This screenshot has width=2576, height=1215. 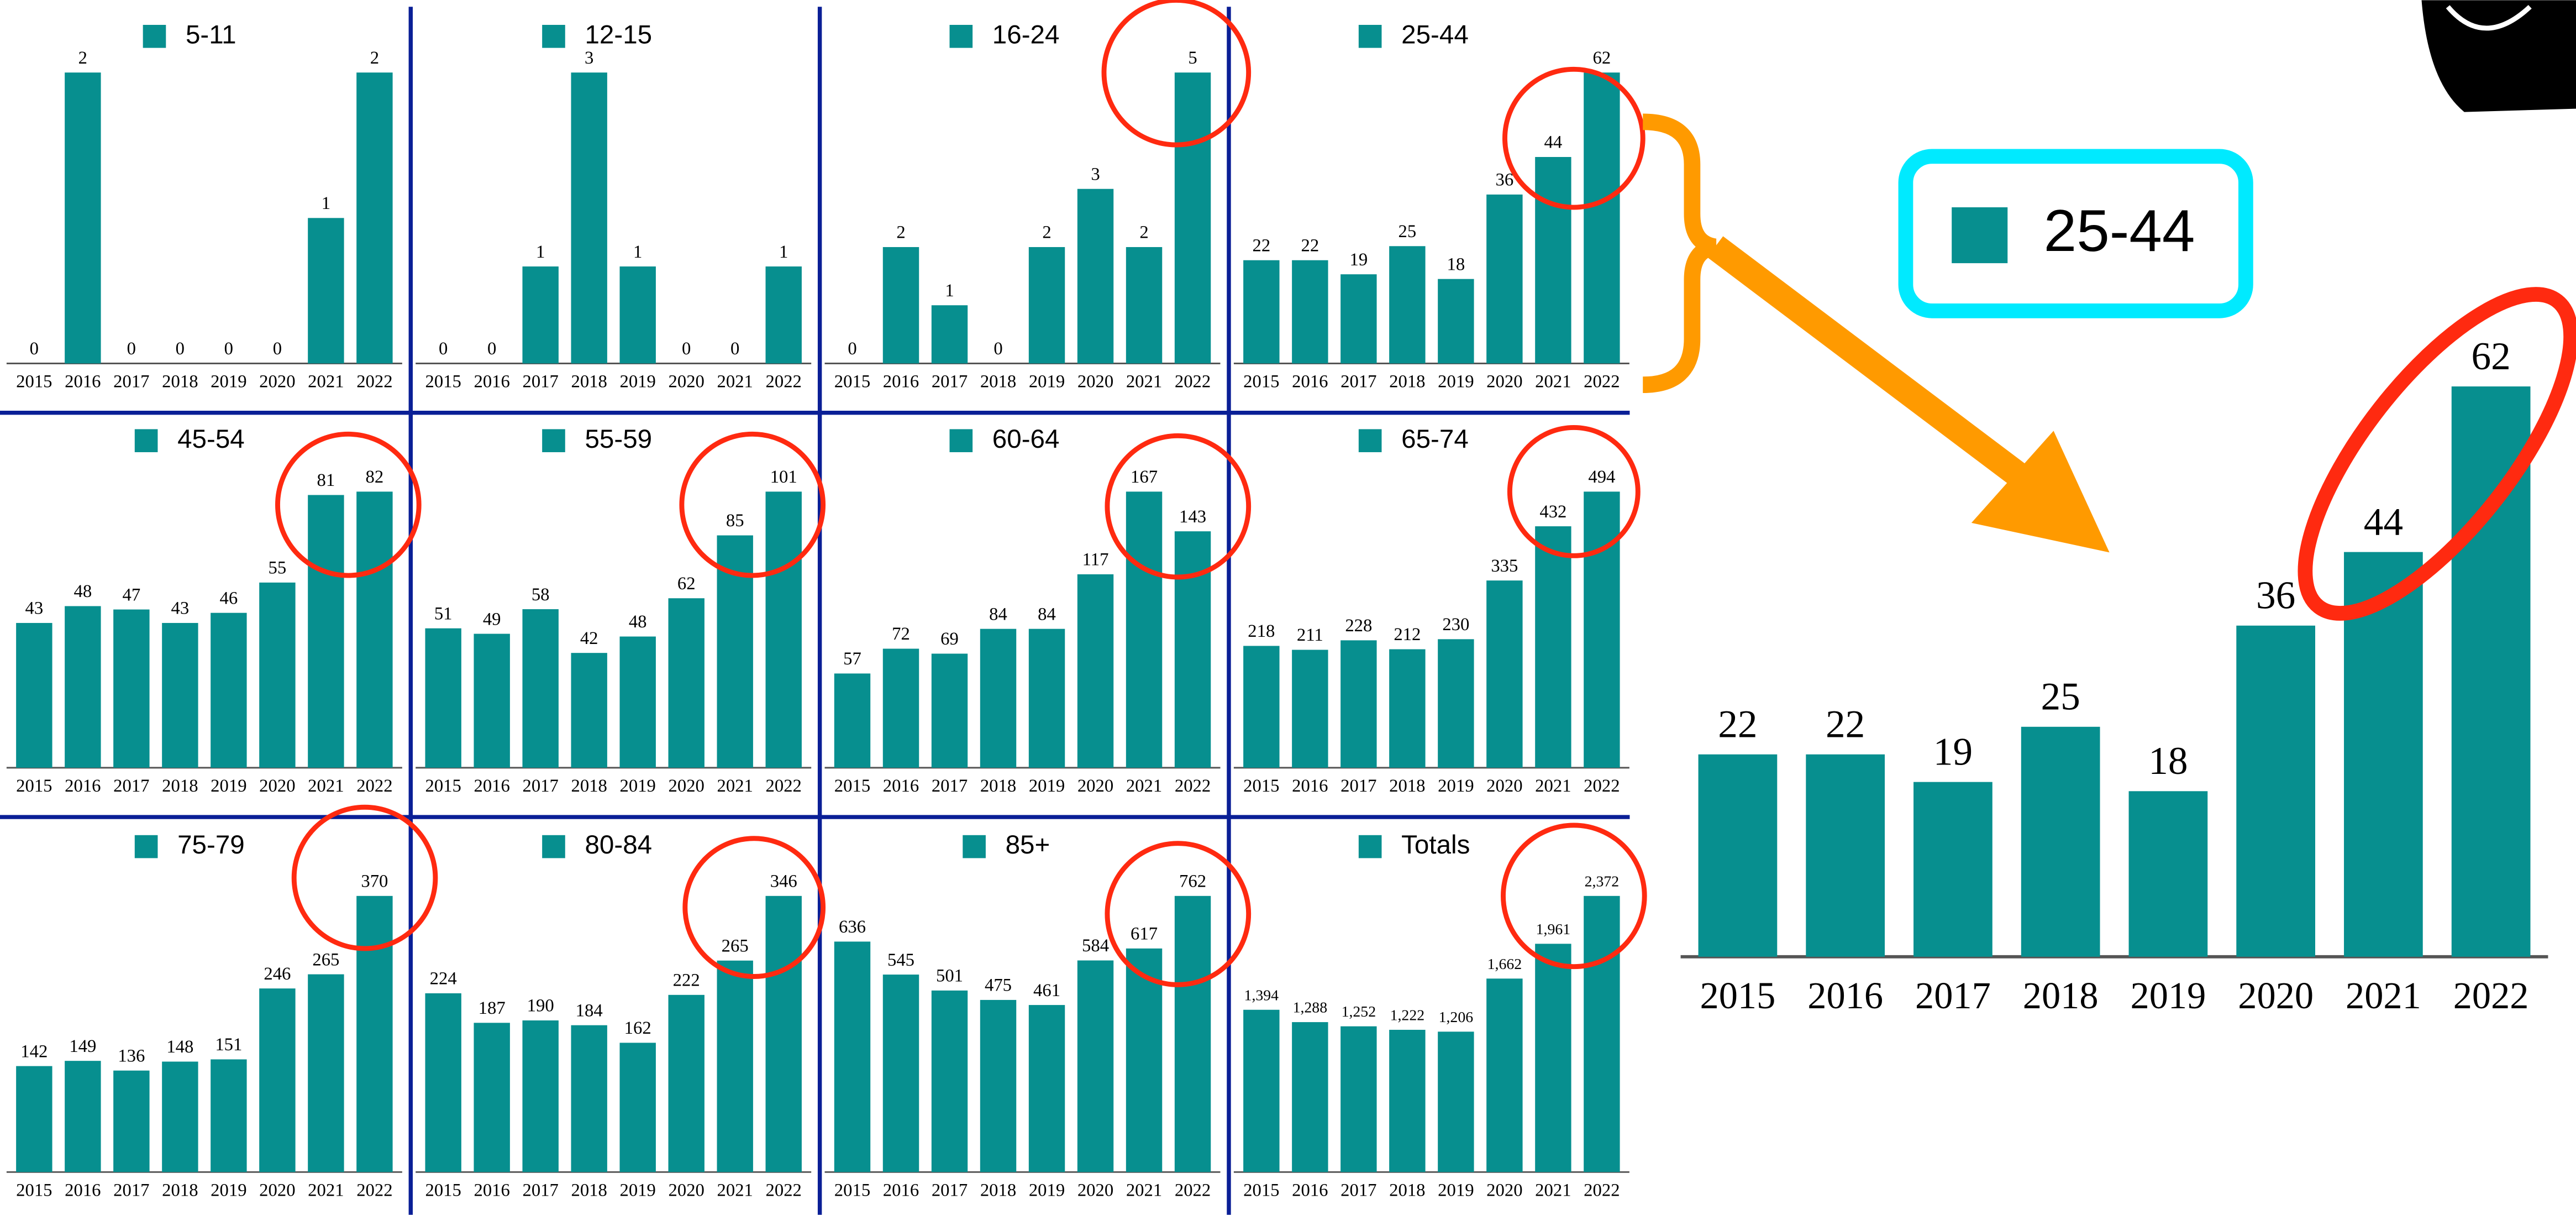 What do you see at coordinates (540, 1006) in the screenshot?
I see `data-label: 190` at bounding box center [540, 1006].